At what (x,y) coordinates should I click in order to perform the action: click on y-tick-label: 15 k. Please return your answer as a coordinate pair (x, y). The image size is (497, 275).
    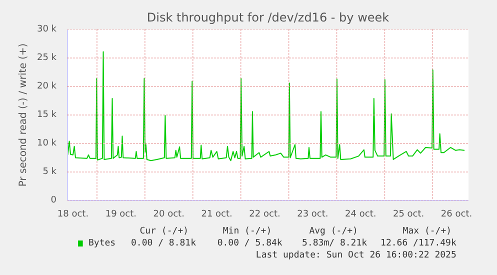
    Looking at the image, I should click on (47, 115).